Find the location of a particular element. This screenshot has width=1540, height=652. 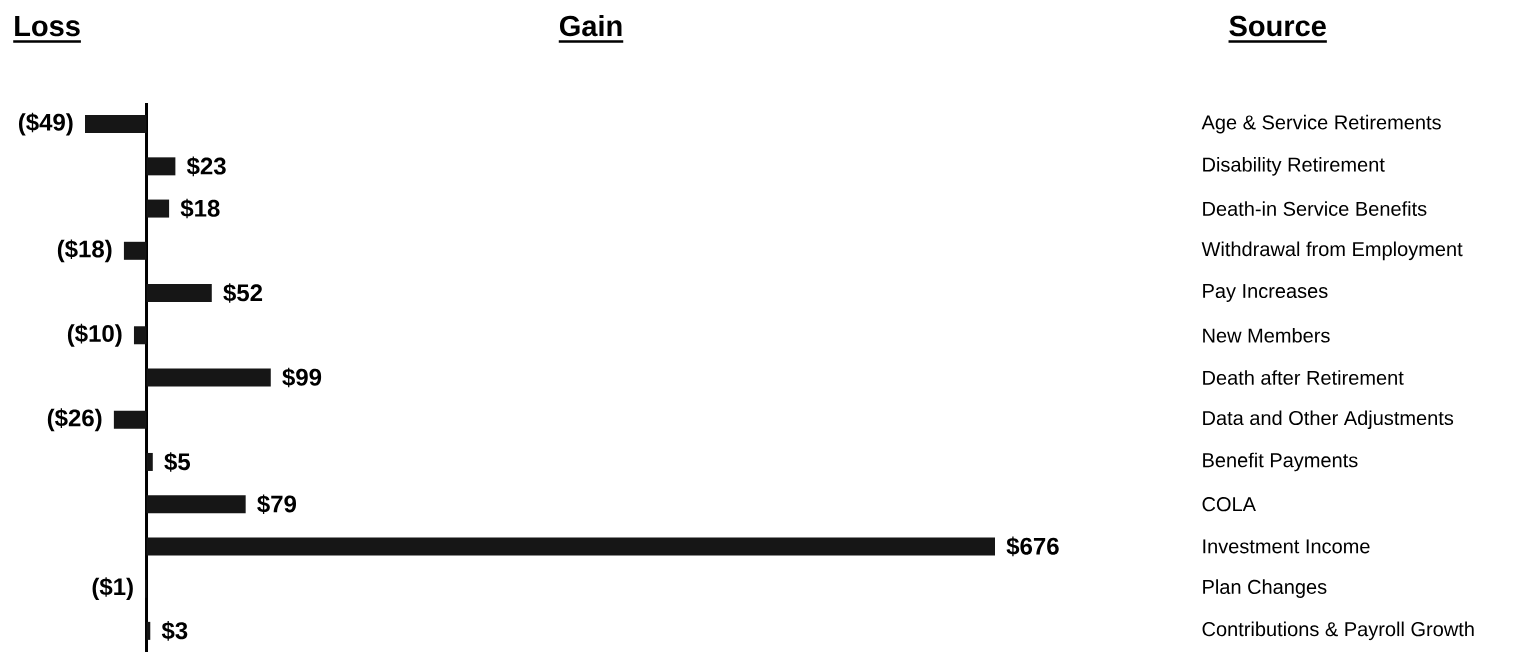

y-tick-label: Benefit Payments is located at coordinates (1280, 462).